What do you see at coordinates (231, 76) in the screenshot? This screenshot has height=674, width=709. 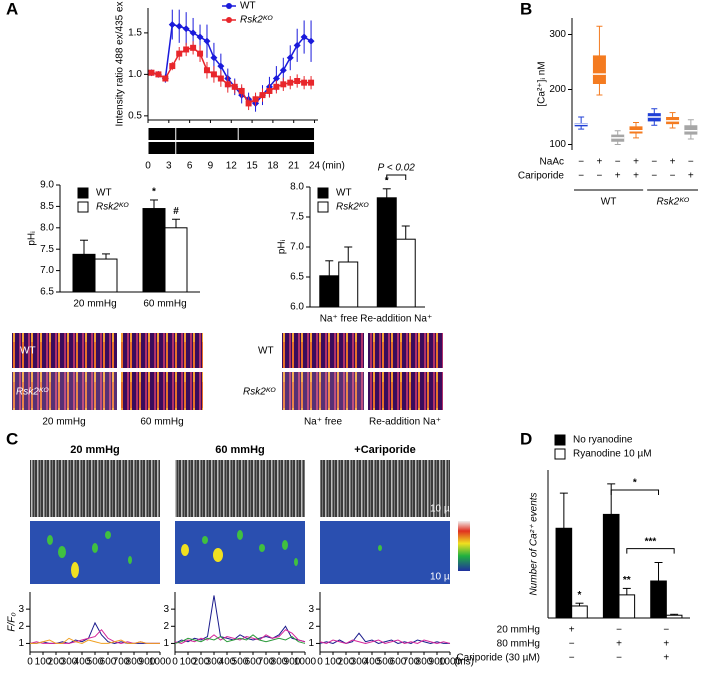 I see `series-line` at bounding box center [231, 76].